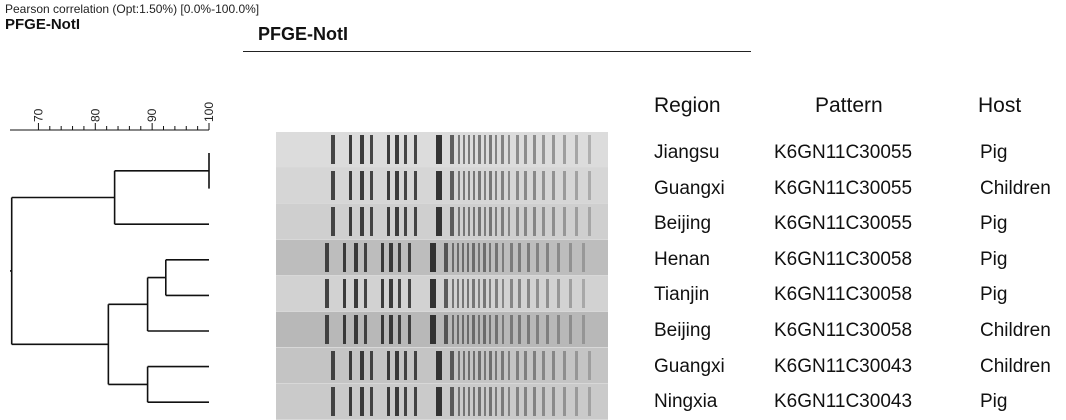  I want to click on center-title: PFGE-NotI, so click(303, 34).